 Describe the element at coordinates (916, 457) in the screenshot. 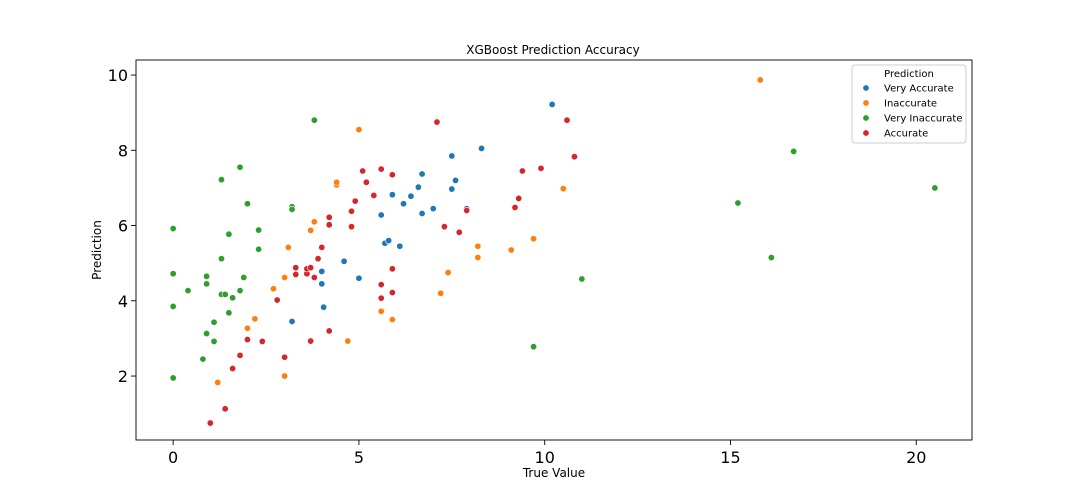

I see `x-tick-label: 20` at that location.